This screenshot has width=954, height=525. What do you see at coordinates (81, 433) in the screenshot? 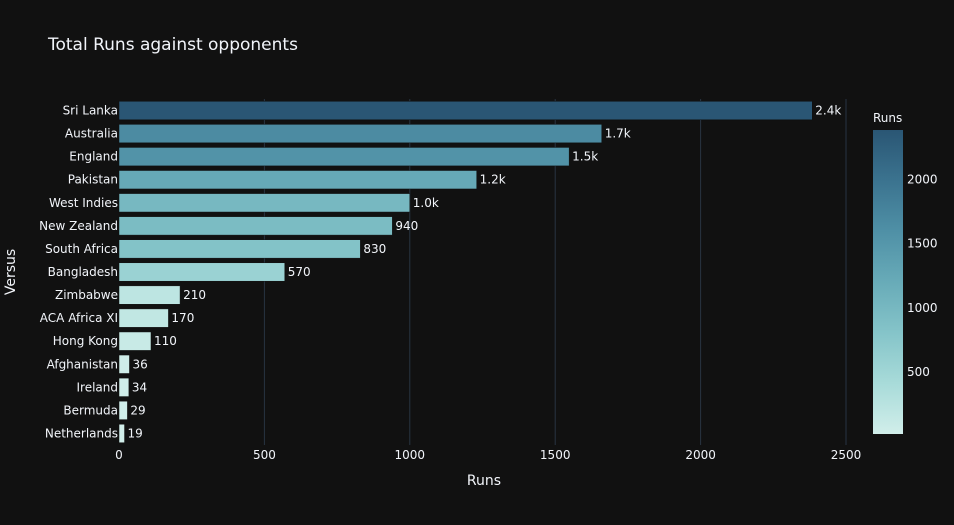
I see `category-label: Netherlands` at bounding box center [81, 433].